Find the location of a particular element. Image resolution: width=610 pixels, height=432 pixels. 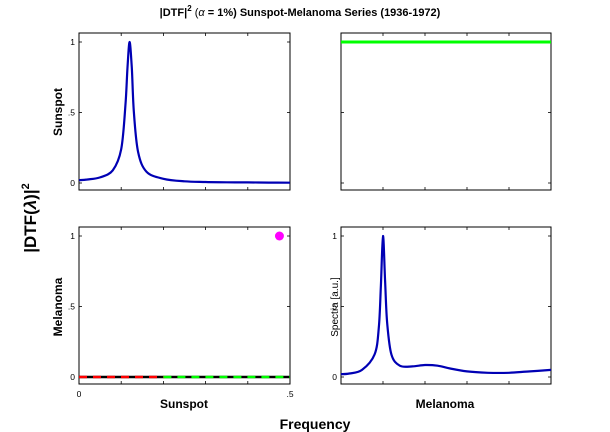

col-label-melanoma: Melanoma is located at coordinates (445, 404).